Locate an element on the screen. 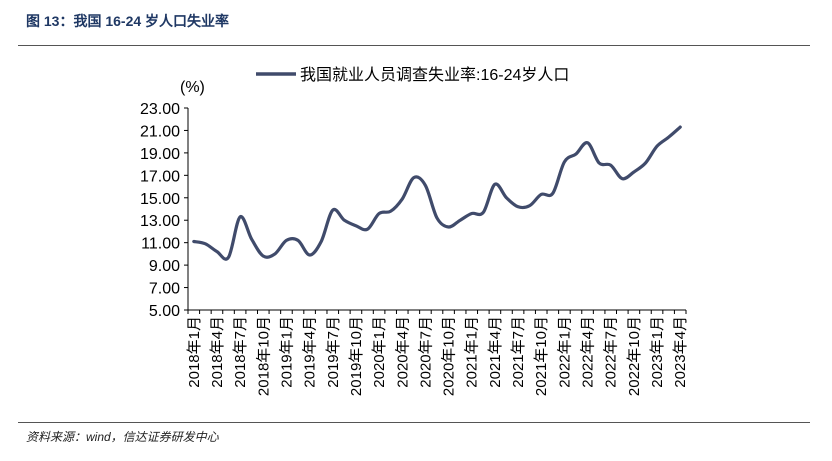 The height and width of the screenshot is (461, 832). x-tick-label: 2021年1月 is located at coordinates (472, 352).